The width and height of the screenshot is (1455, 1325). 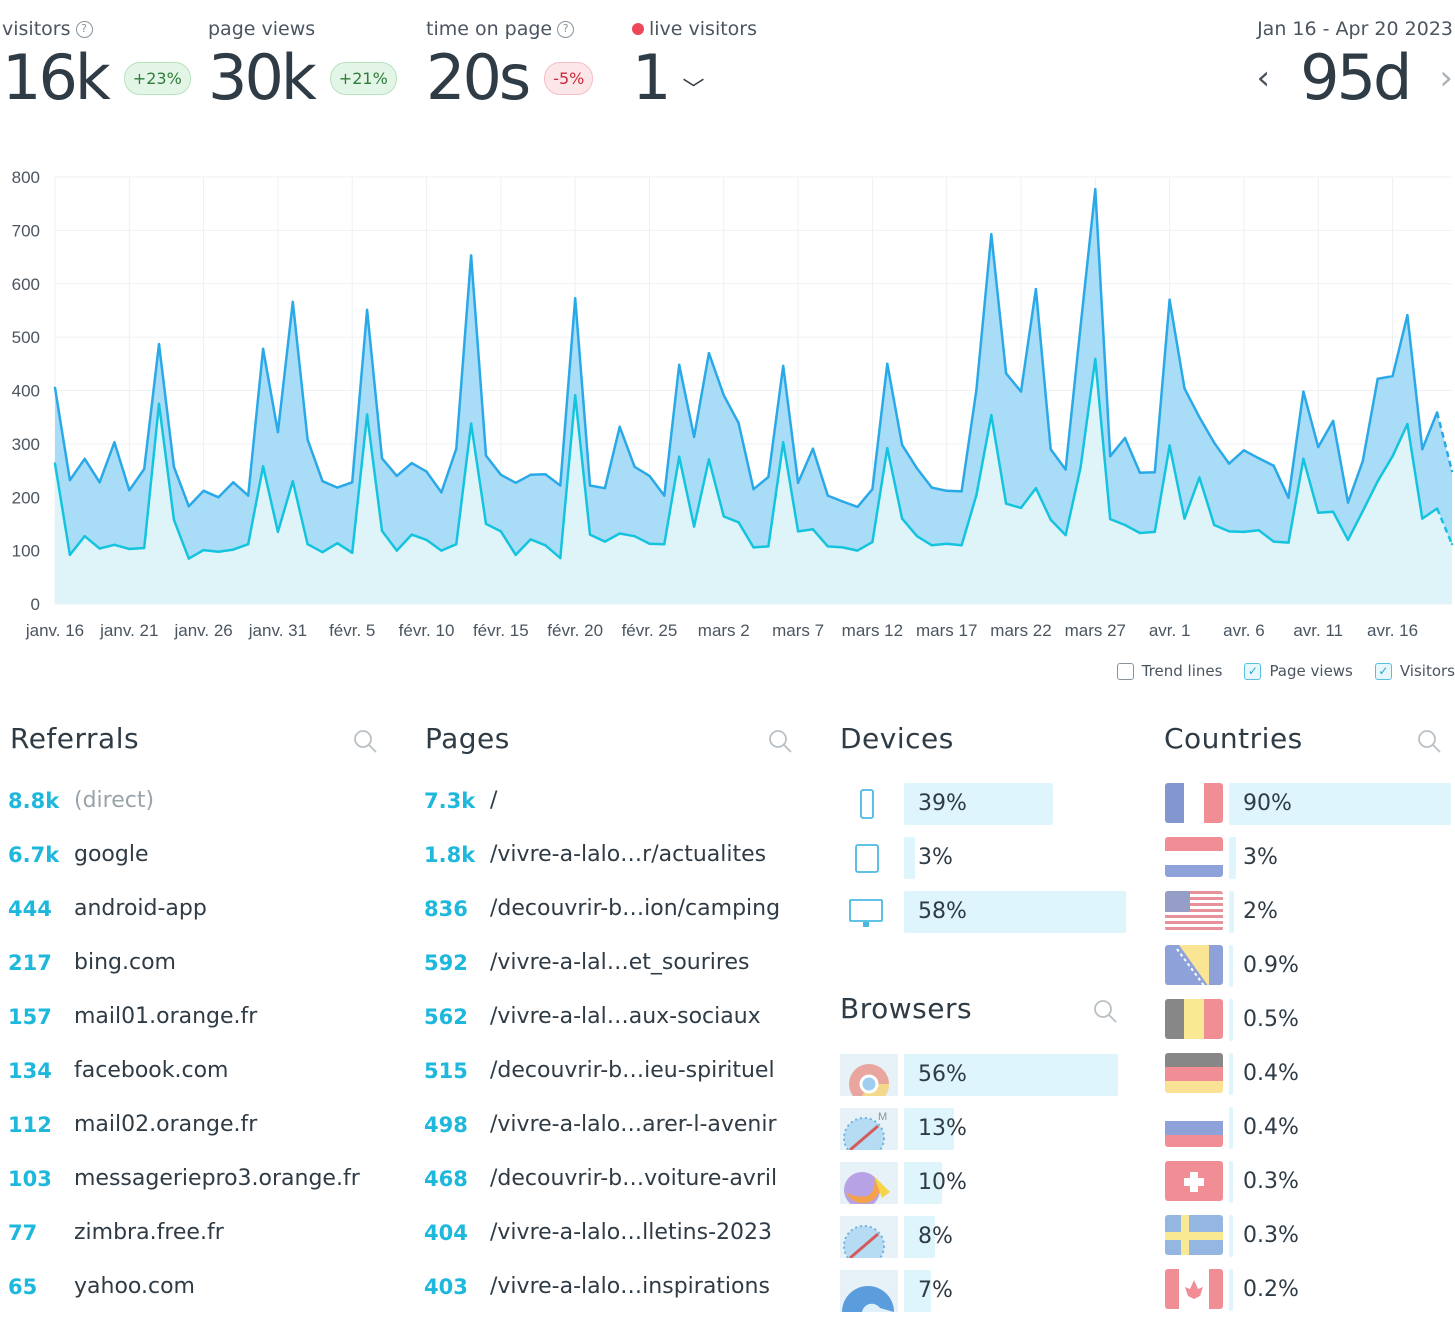 What do you see at coordinates (1355, 29) in the screenshot?
I see `date-range-label: Jan 16 - Apr 20 2023` at bounding box center [1355, 29].